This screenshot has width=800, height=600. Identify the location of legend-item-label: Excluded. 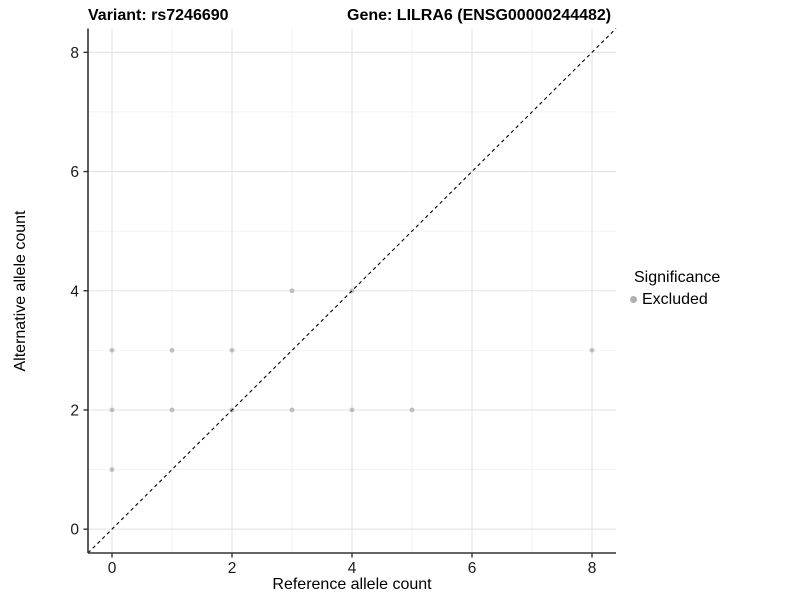
(675, 300).